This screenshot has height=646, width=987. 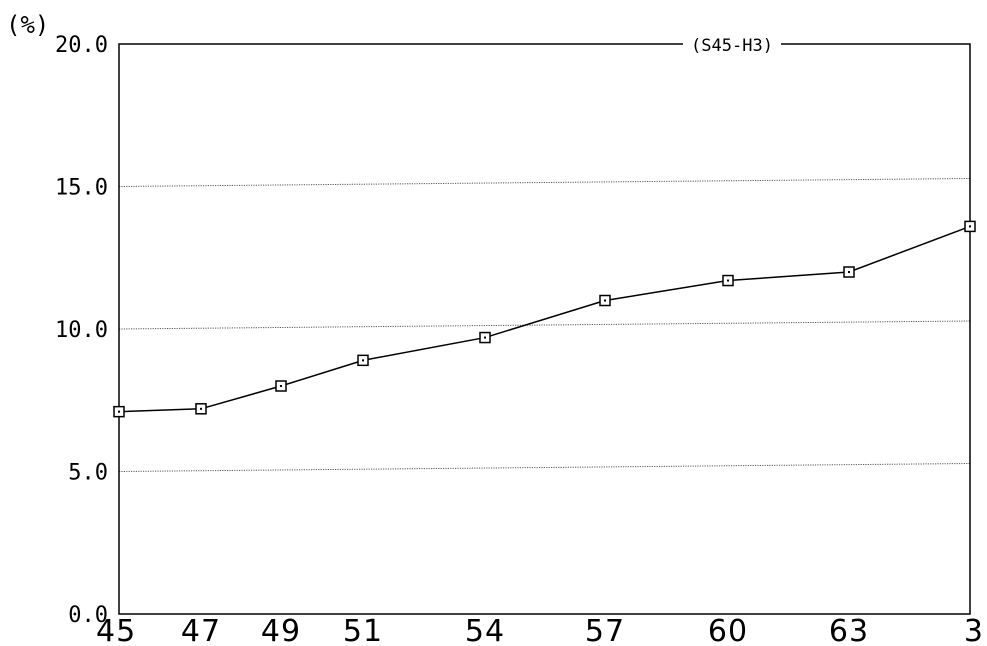 What do you see at coordinates (88, 473) in the screenshot?
I see `y-tick-label: 5.0` at bounding box center [88, 473].